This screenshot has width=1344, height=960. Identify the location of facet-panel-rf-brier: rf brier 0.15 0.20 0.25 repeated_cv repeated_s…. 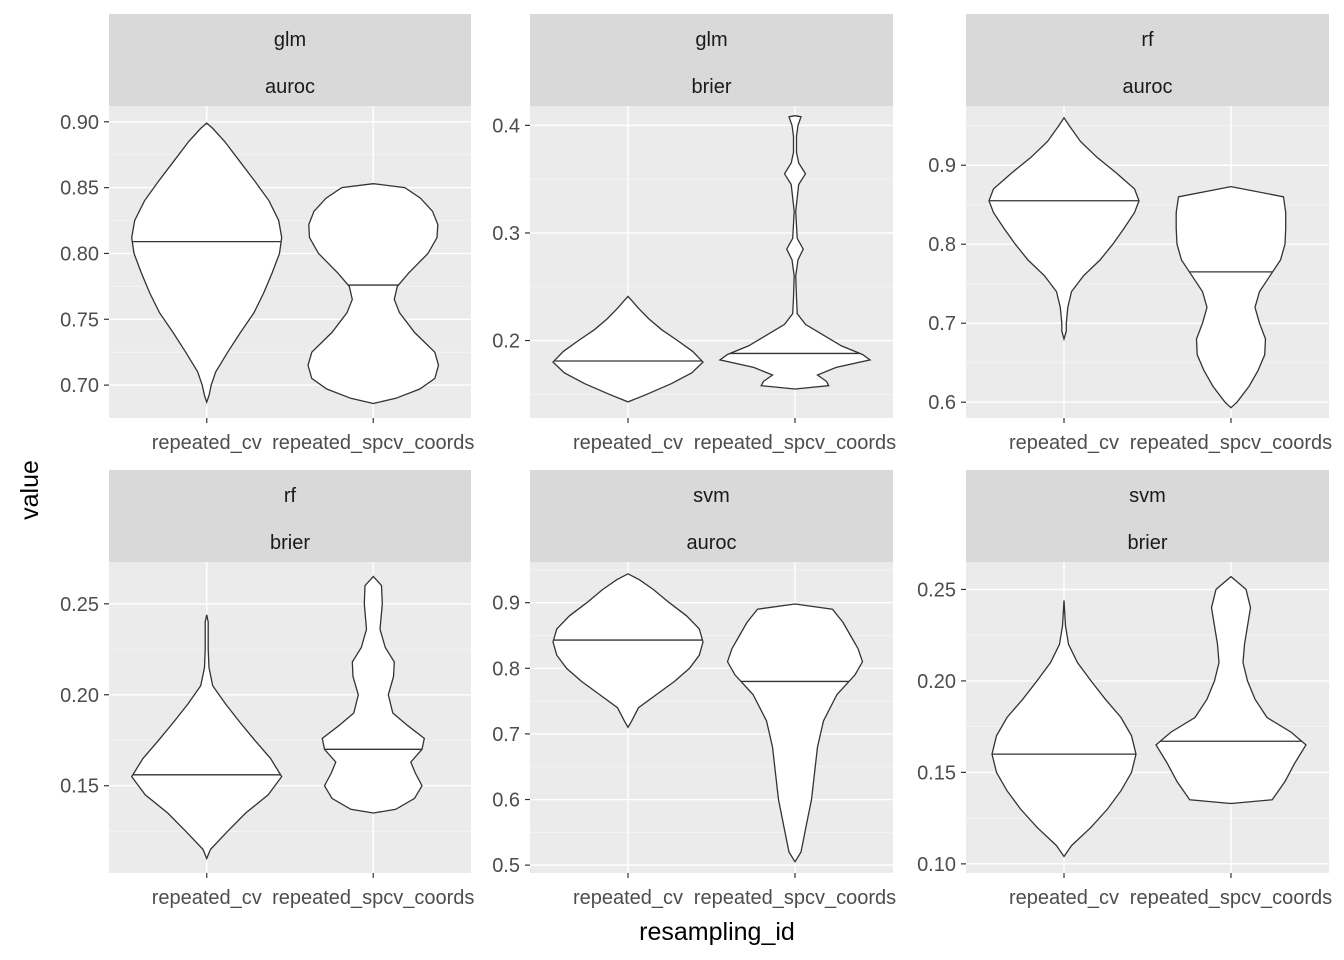
(267, 689).